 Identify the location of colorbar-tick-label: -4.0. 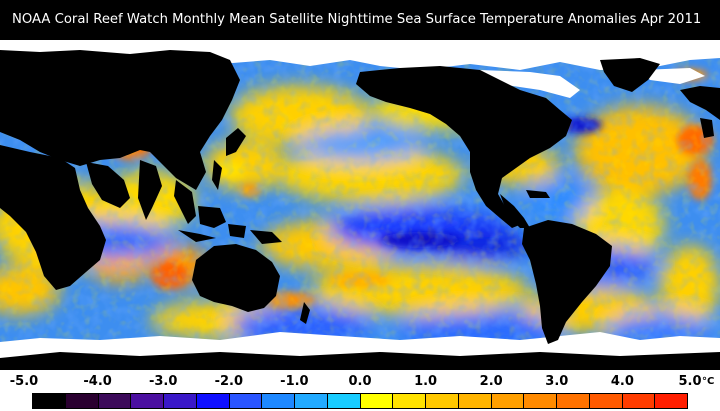
(97, 381).